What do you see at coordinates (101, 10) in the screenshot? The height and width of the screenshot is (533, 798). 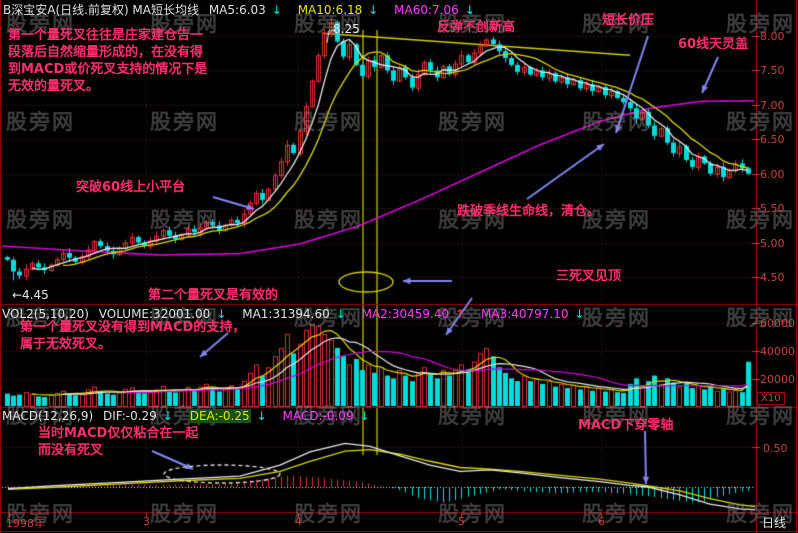 I see `stock-title: B深宝安A(日线.前复权) MA短长均线` at bounding box center [101, 10].